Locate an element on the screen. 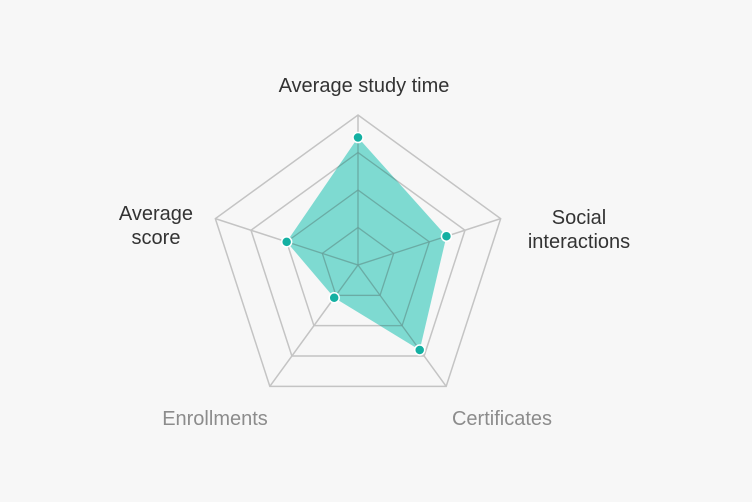  axis-label-4: Average score is located at coordinates (156, 226).